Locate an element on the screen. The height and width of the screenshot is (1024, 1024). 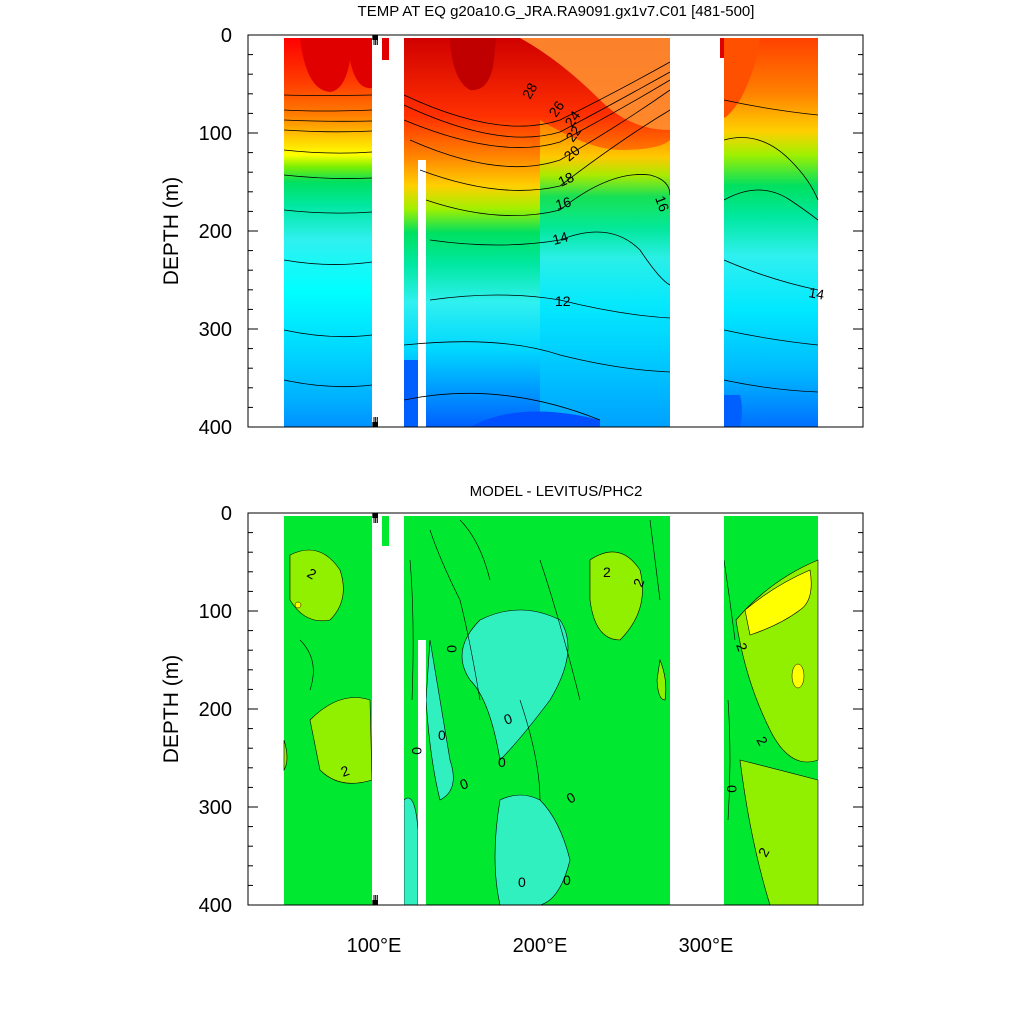
field-region-atlantic is located at coordinates (771, 232).